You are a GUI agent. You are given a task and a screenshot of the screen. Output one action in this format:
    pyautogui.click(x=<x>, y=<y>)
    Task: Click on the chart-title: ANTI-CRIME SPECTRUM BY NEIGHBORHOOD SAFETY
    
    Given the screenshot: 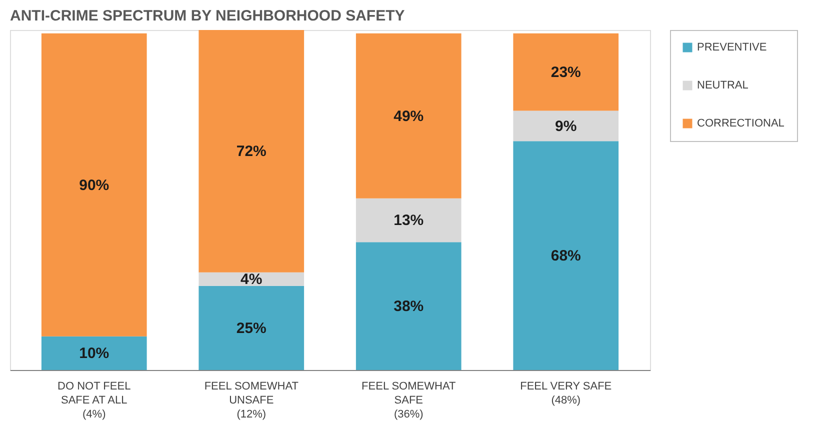 What is the action you would take?
    pyautogui.click(x=207, y=16)
    